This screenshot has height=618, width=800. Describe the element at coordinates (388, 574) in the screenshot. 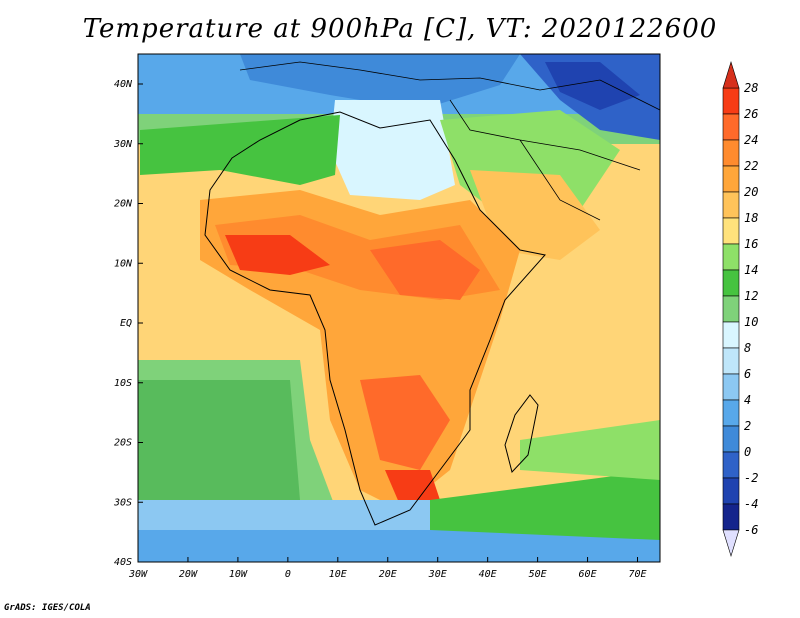

I see `lon-tick-label: 20E` at that location.